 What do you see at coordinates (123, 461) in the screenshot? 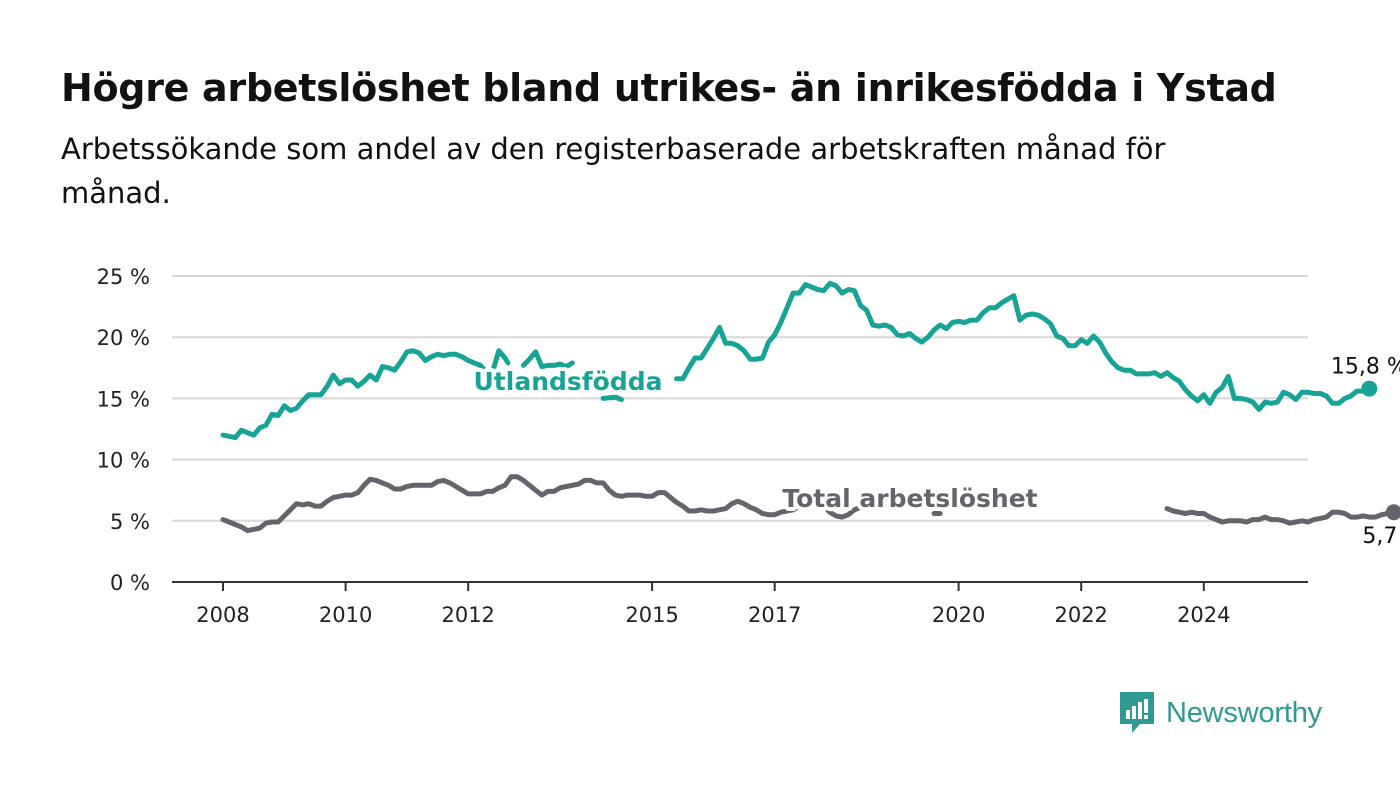
I see `y-tick-label: 10 %` at bounding box center [123, 461].